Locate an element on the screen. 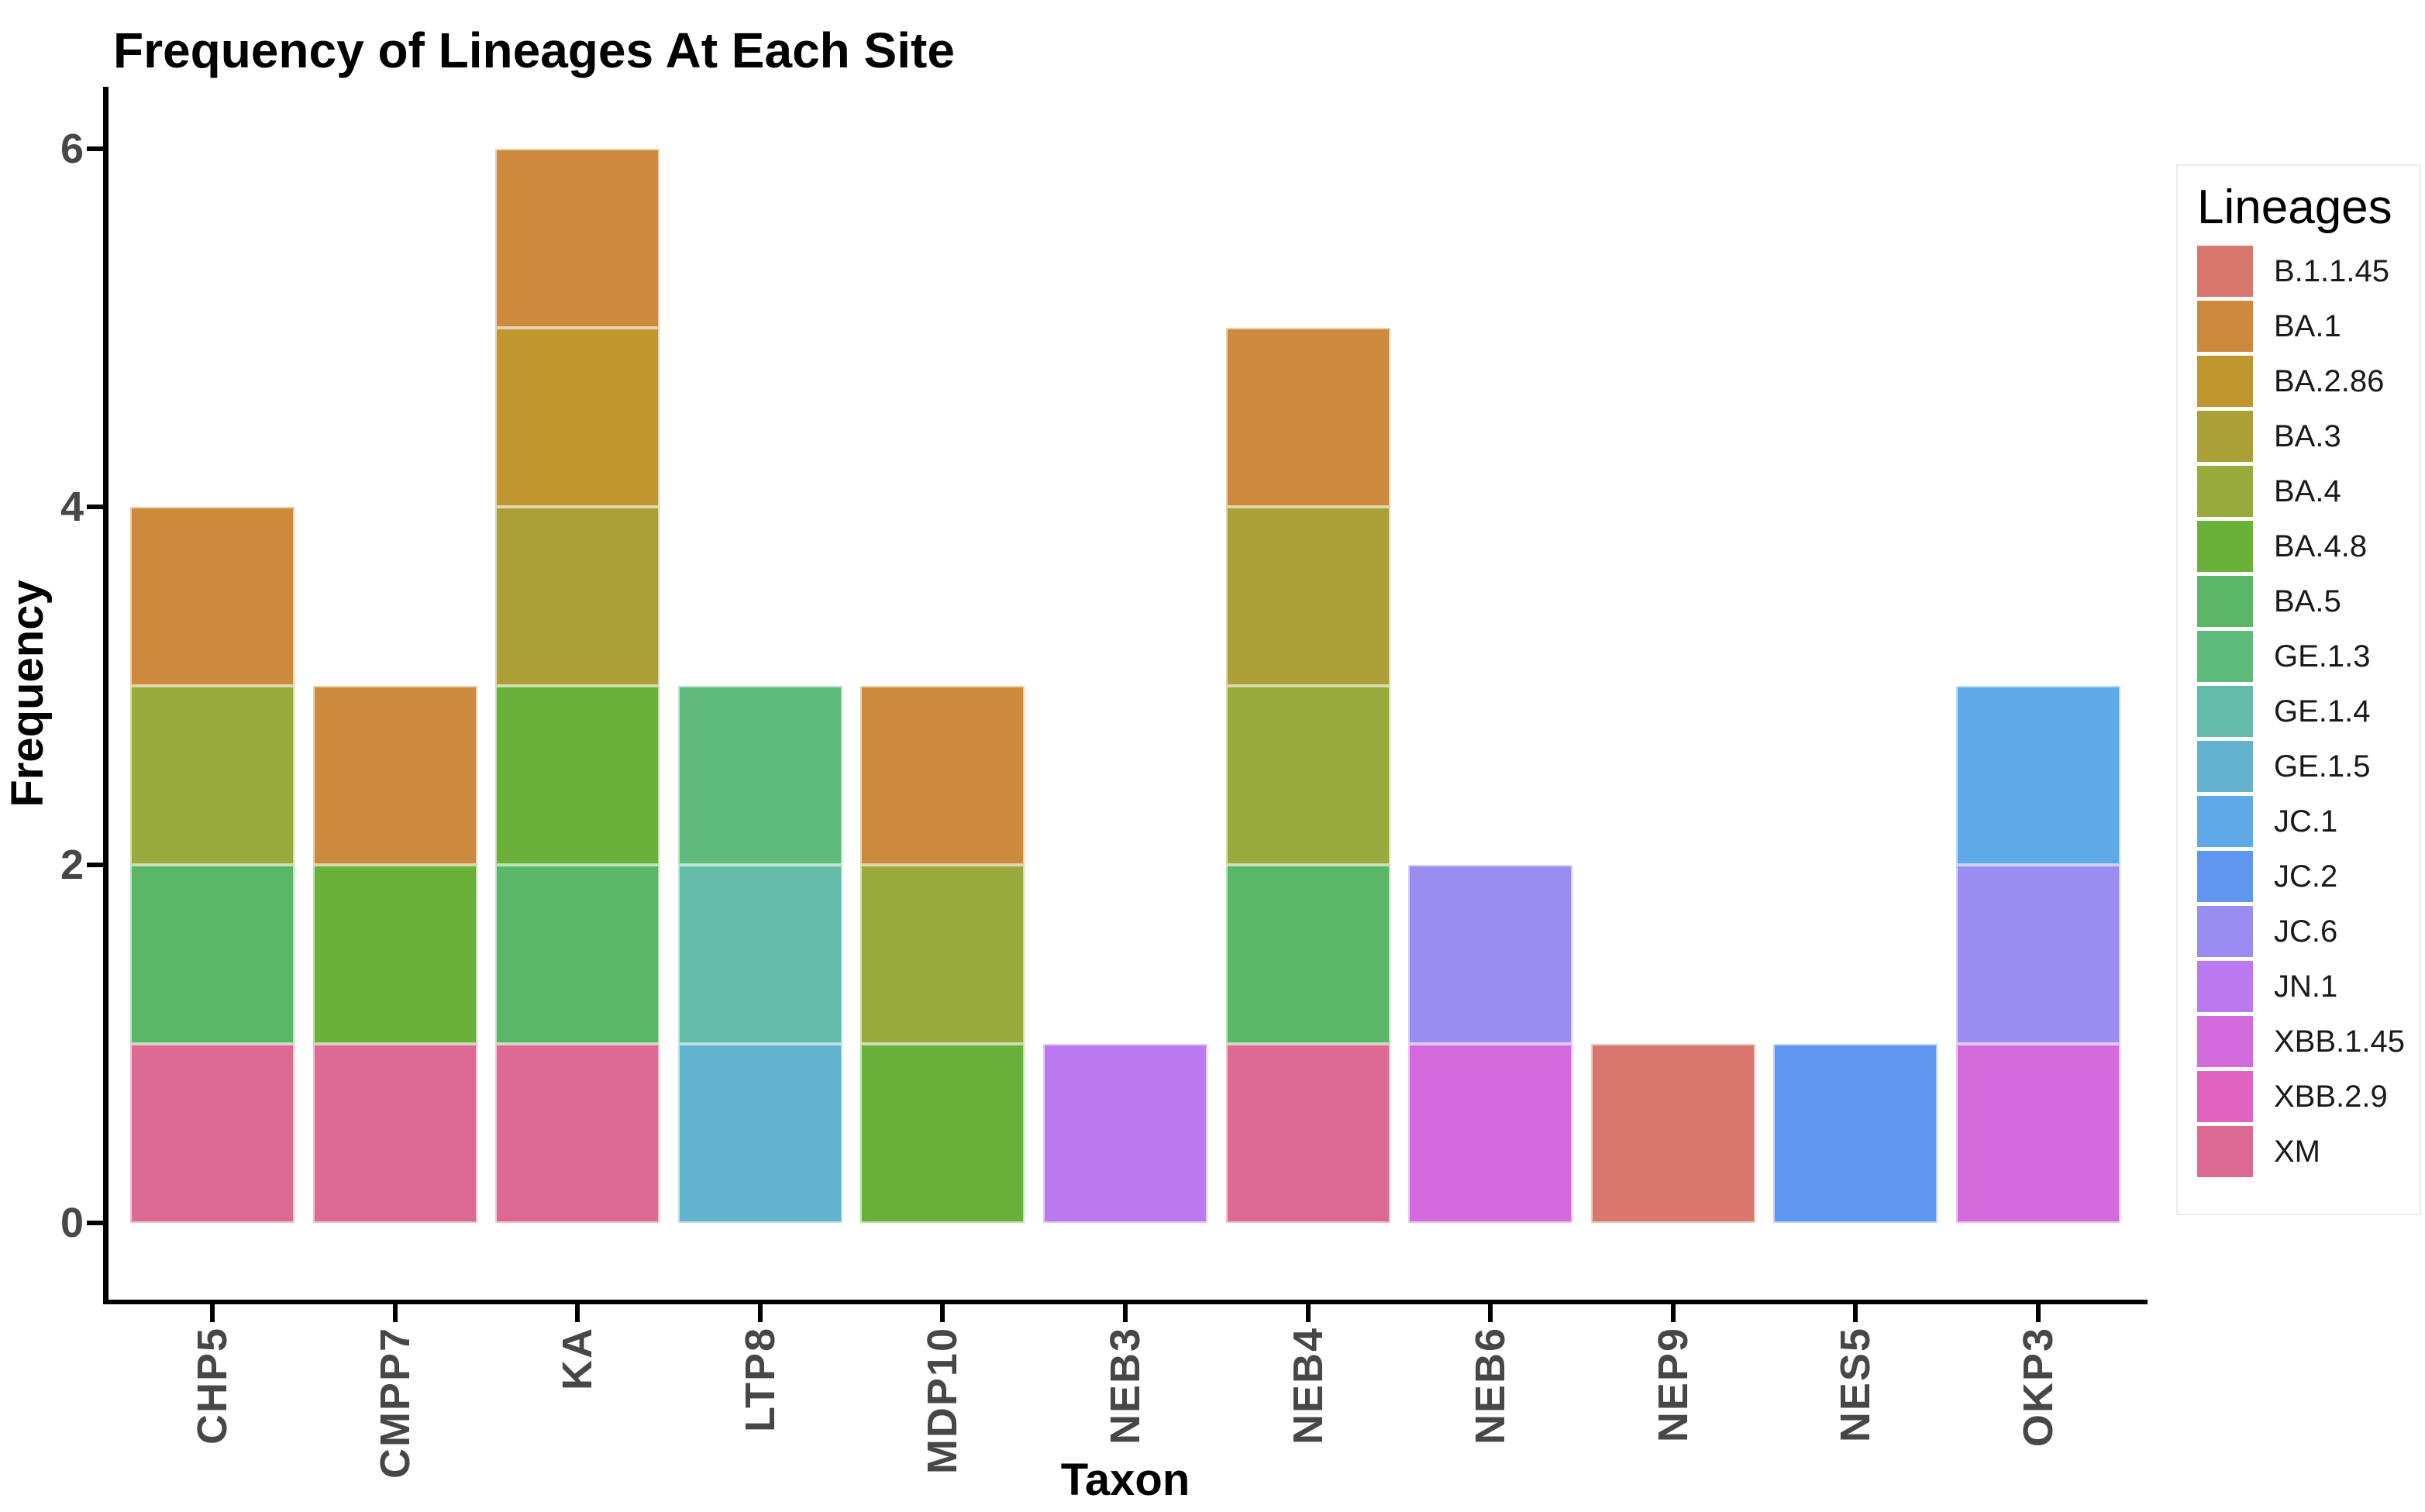  legend-label: JC.2 is located at coordinates (2306, 876).